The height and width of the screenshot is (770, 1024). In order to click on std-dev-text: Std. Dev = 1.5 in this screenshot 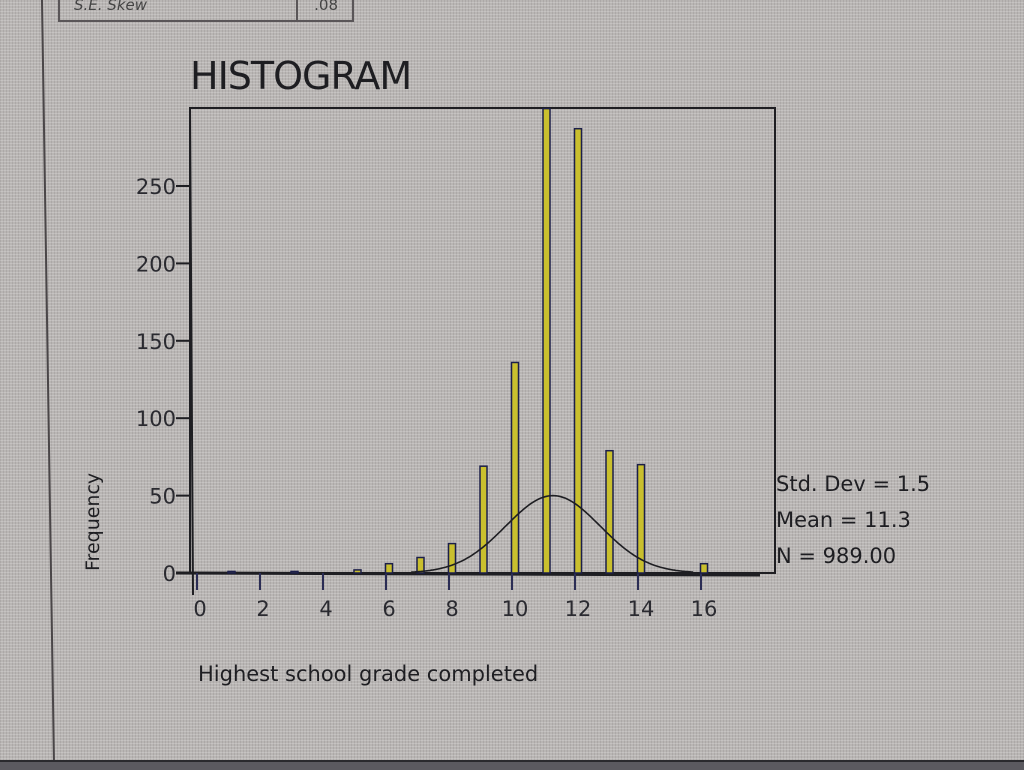, I will do `click(853, 484)`.